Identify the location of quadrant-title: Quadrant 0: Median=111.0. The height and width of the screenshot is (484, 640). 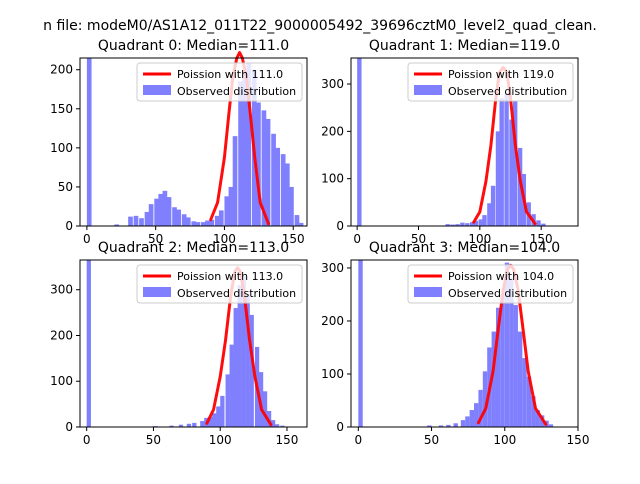
(193, 46).